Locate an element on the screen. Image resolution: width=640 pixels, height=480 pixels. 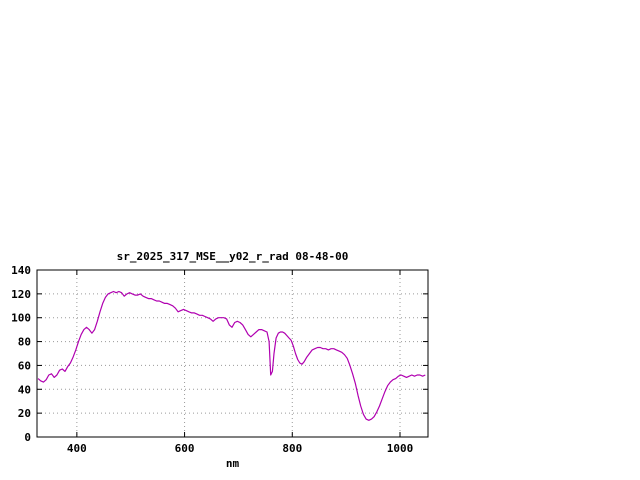
y-tick-label: 60 is located at coordinates (24, 365).